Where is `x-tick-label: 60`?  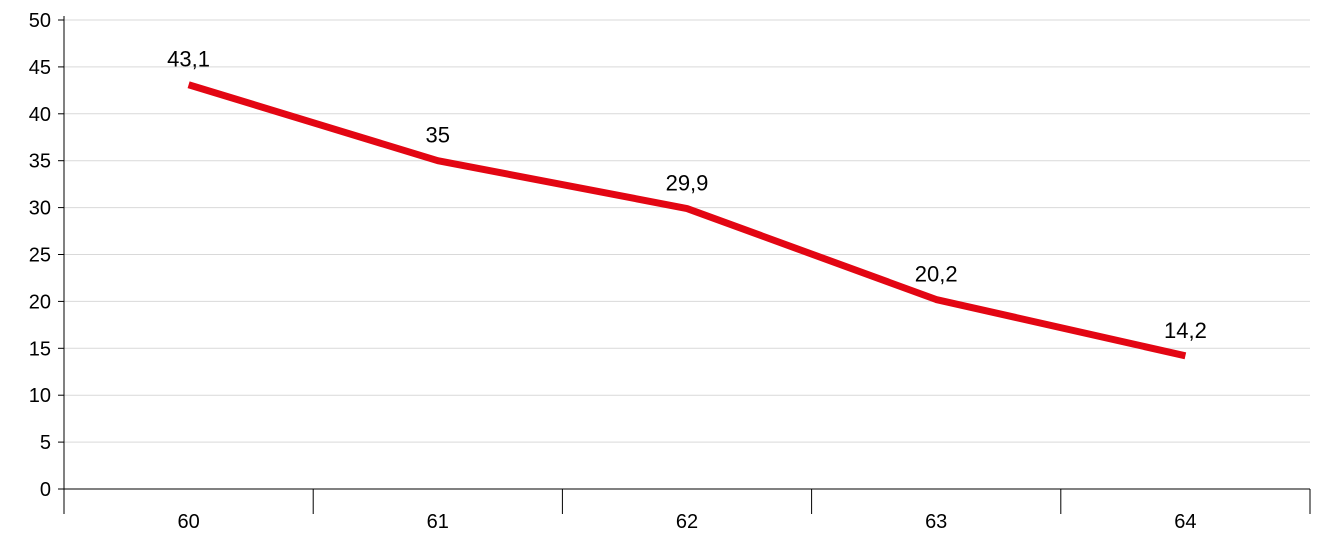
x-tick-label: 60 is located at coordinates (188, 522).